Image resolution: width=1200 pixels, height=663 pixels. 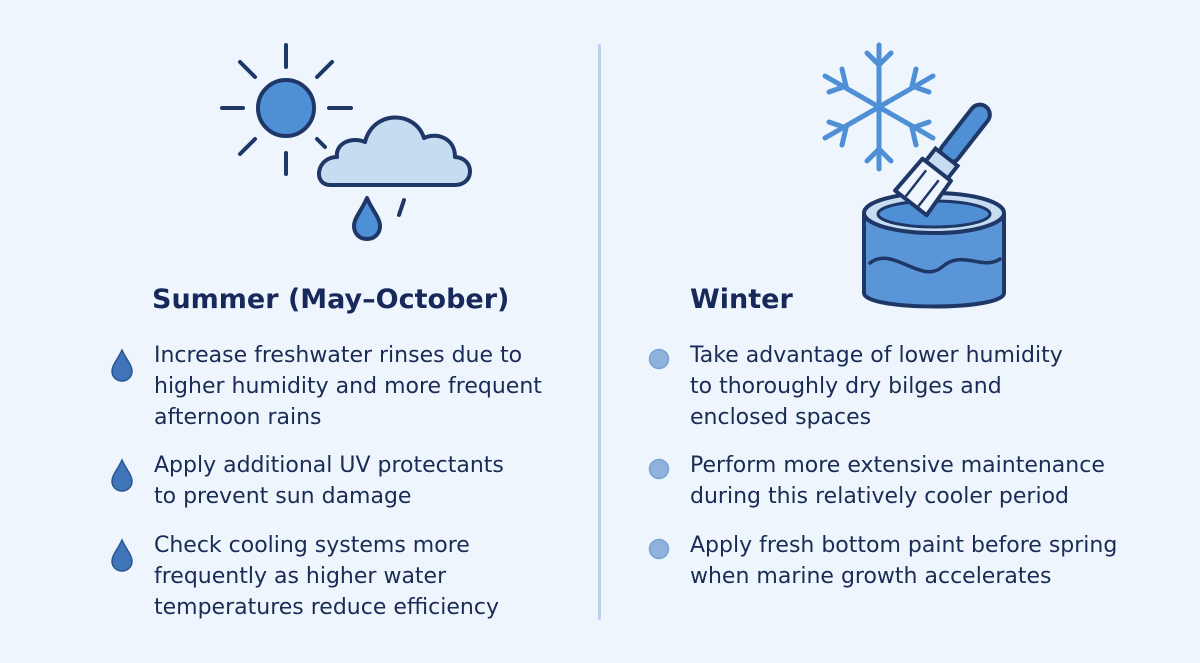 I want to click on item-line: Apply additional UV protectants, so click(x=329, y=465).